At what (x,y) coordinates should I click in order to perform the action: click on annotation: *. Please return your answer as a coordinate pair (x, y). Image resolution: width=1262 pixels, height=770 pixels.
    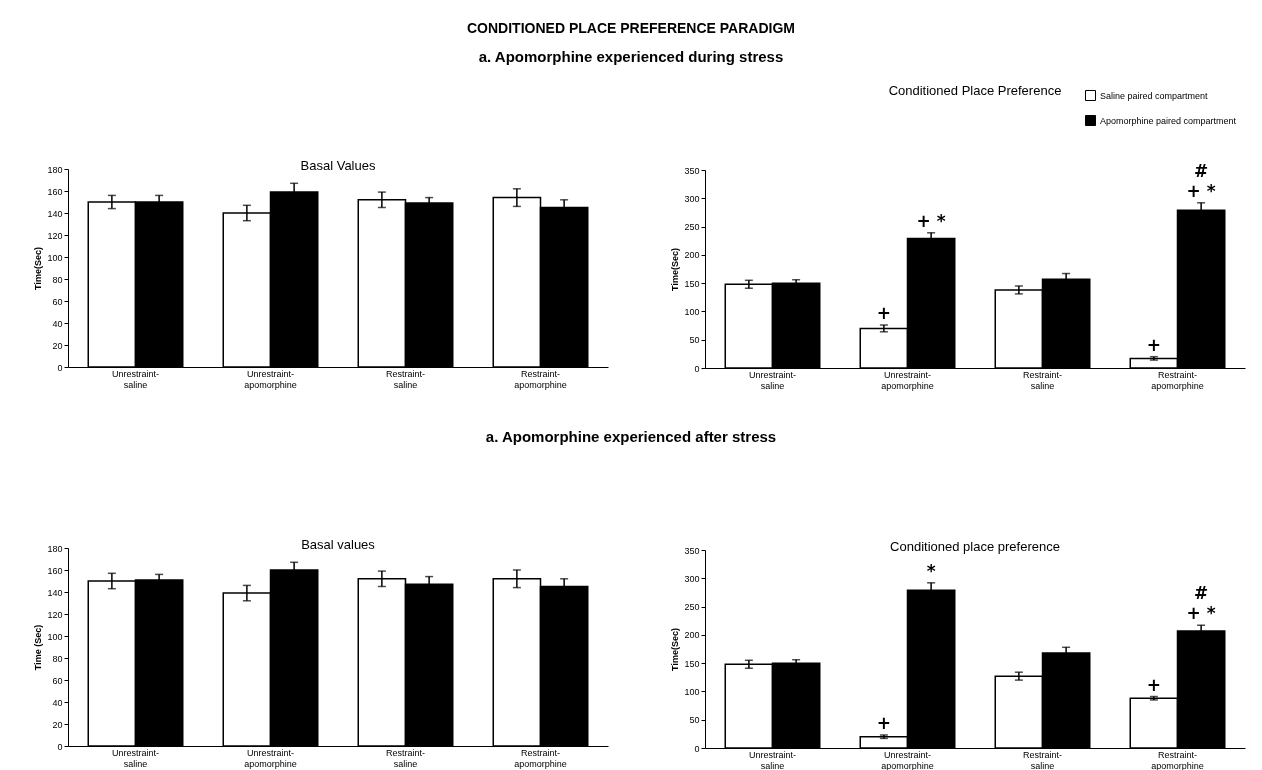
    Looking at the image, I should click on (931, 570).